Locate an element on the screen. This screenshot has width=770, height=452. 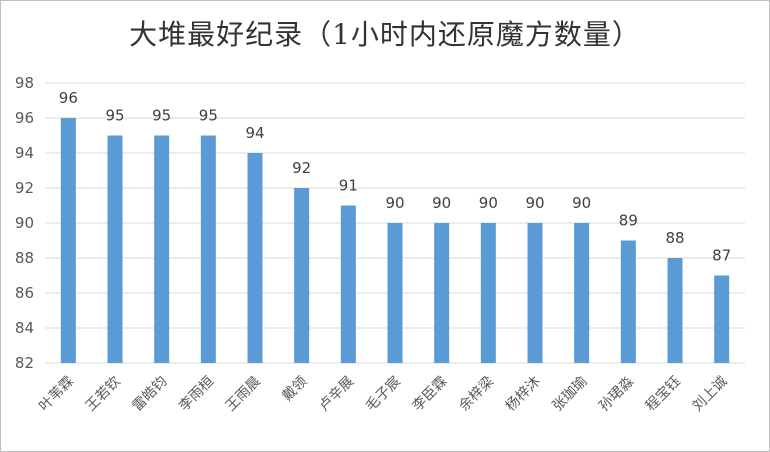
x-tick-label: 程宝钰 is located at coordinates (663, 394).